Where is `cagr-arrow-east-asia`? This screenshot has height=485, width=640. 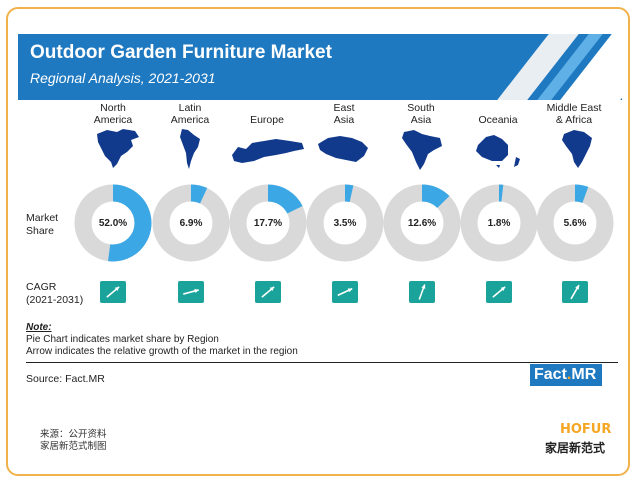 cagr-arrow-east-asia is located at coordinates (345, 292).